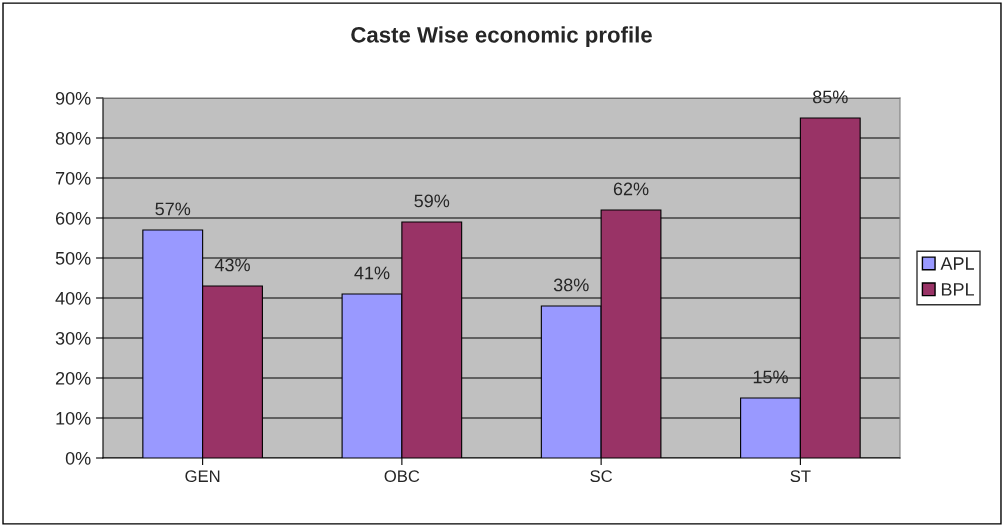 The image size is (1005, 527). I want to click on data-label: 43%, so click(232, 265).